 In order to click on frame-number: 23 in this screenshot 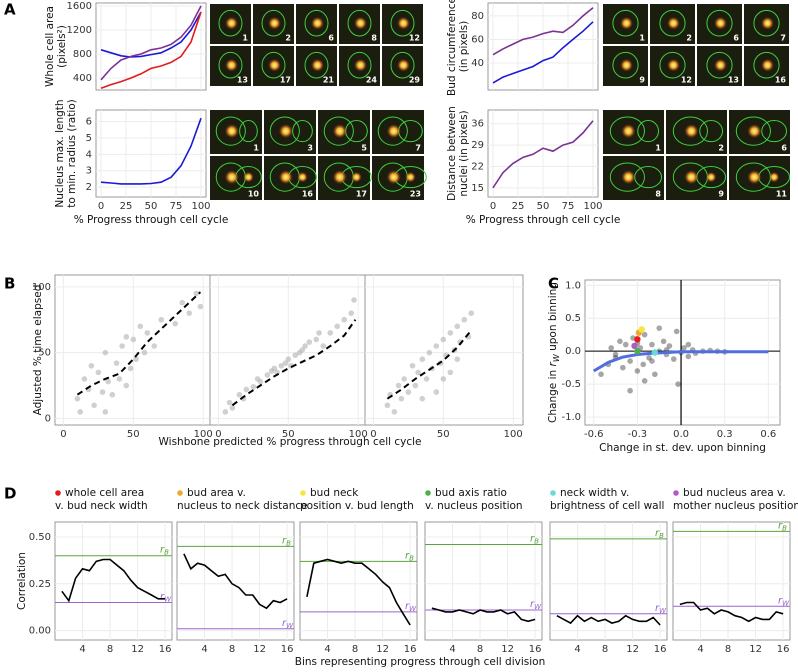, I will do `click(415, 194)`.